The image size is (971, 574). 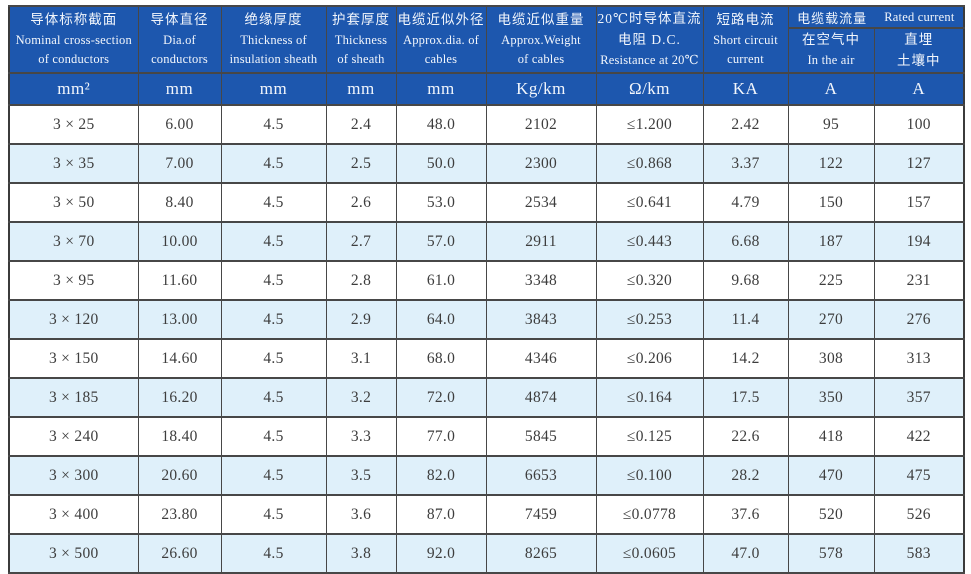 What do you see at coordinates (649, 89) in the screenshot?
I see `unit-cell: Ω/km` at bounding box center [649, 89].